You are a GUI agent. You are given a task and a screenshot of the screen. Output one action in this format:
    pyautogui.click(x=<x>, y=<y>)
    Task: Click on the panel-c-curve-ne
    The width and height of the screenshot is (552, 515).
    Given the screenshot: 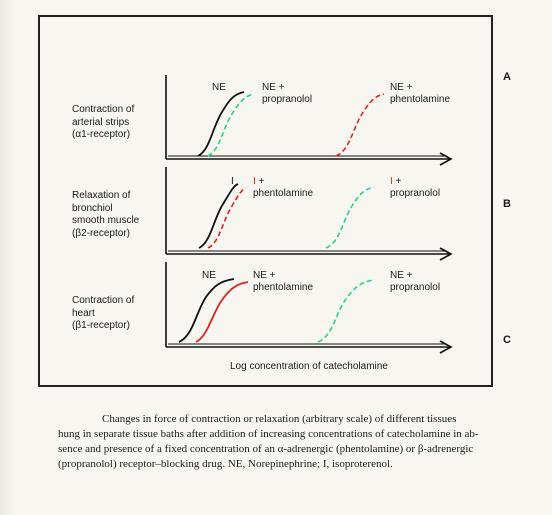 What is the action you would take?
    pyautogui.click(x=206, y=310)
    